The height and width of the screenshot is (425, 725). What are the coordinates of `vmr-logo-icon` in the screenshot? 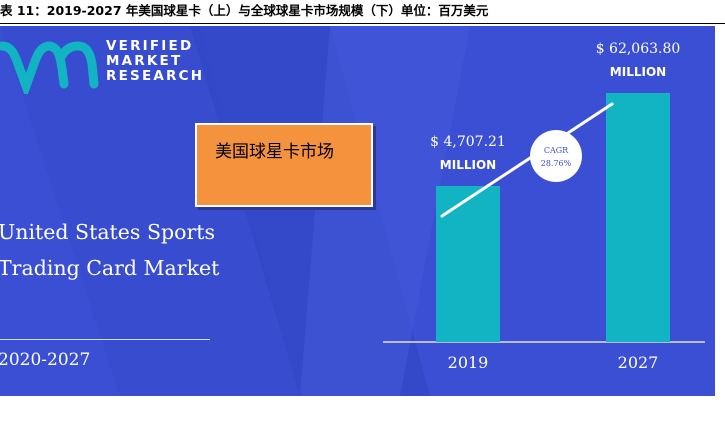 It's located at (49, 67).